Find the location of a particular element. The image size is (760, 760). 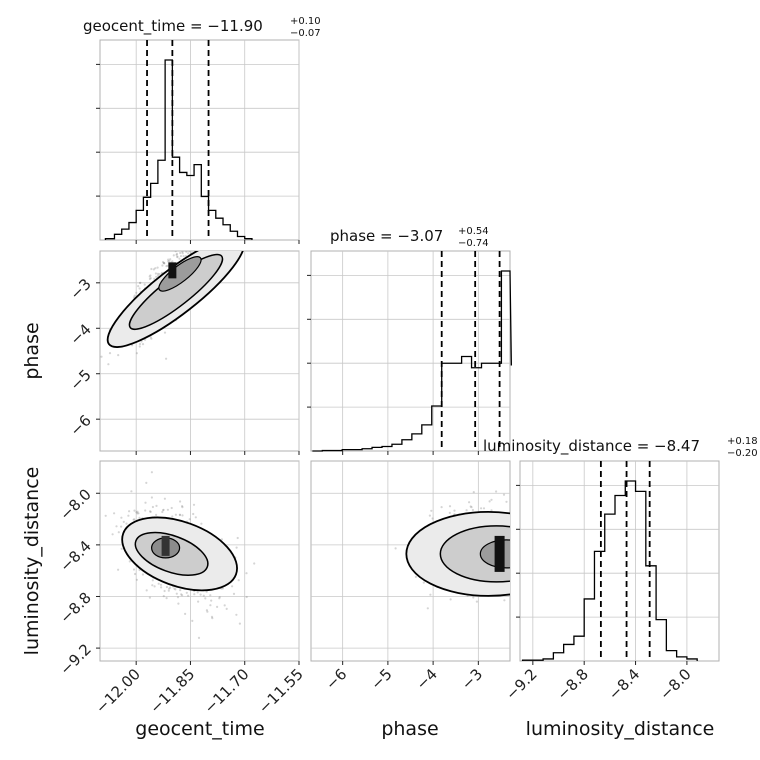

y-tick-label: −5 is located at coordinates (80, 380).